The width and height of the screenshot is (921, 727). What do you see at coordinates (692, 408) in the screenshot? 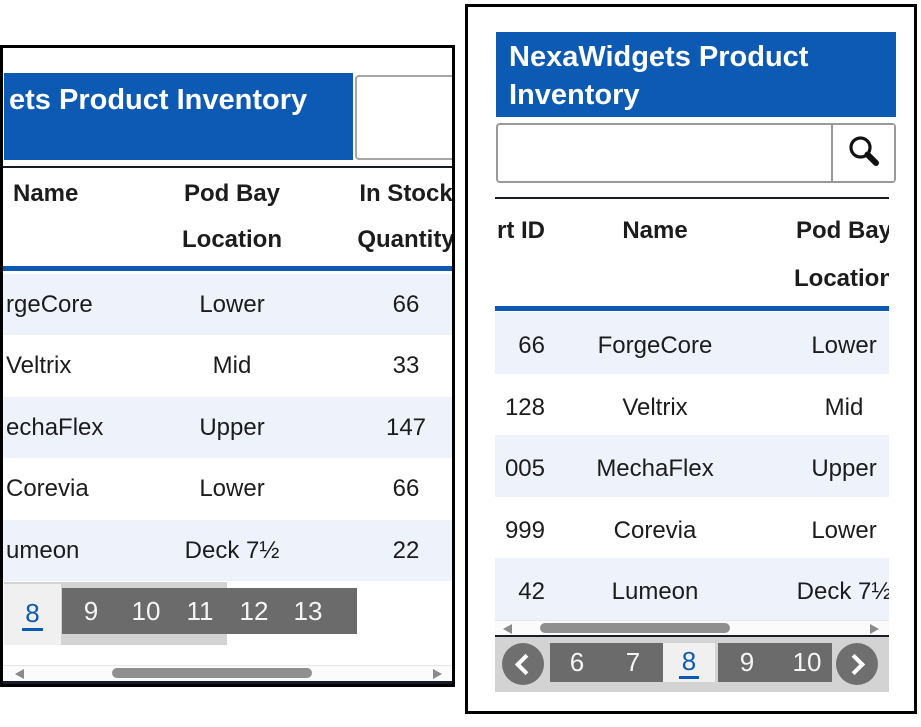
I see `table-row: 128 Veltrix Mid` at bounding box center [692, 408].